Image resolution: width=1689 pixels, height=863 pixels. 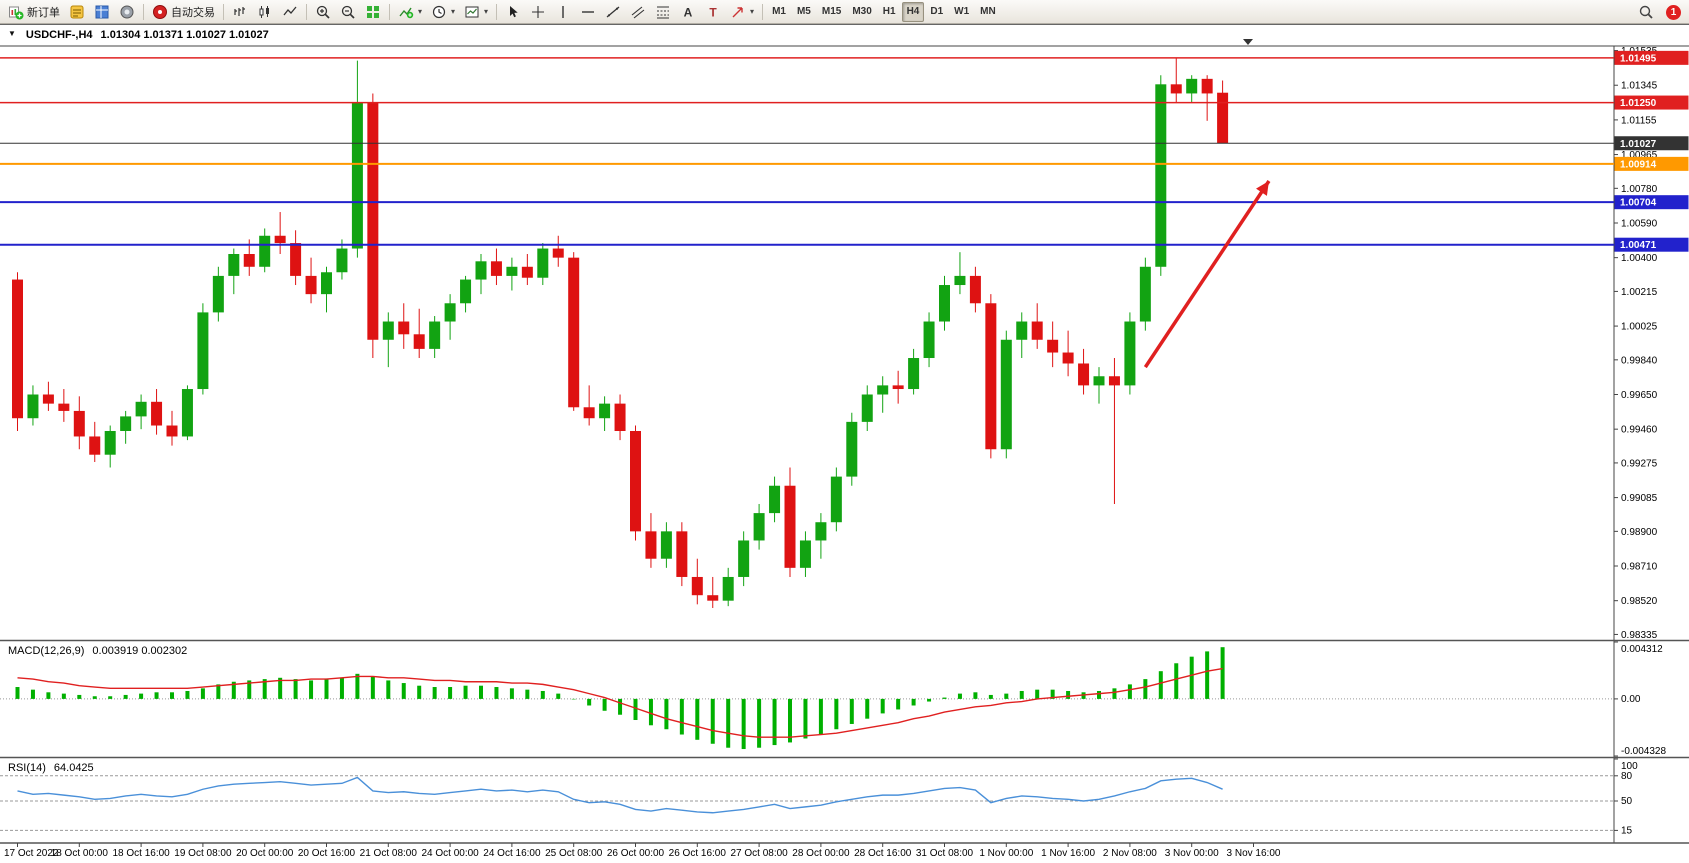 I want to click on line-chart-button, so click(x=290, y=12).